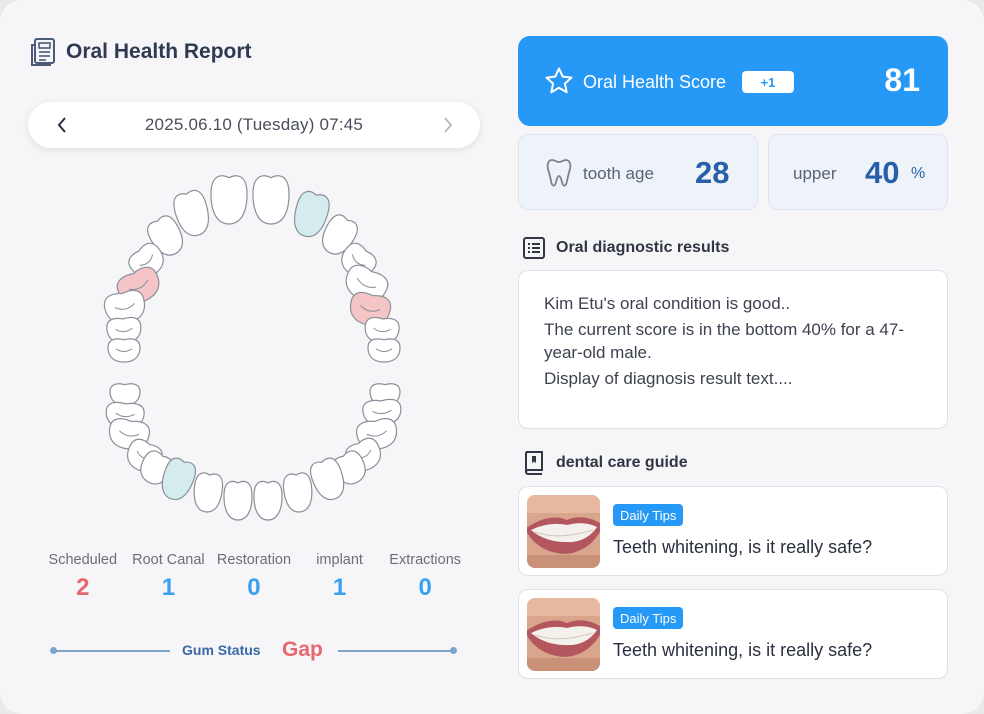  What do you see at coordinates (643, 247) in the screenshot?
I see `diagnosis-title: Oral diagnostic results` at bounding box center [643, 247].